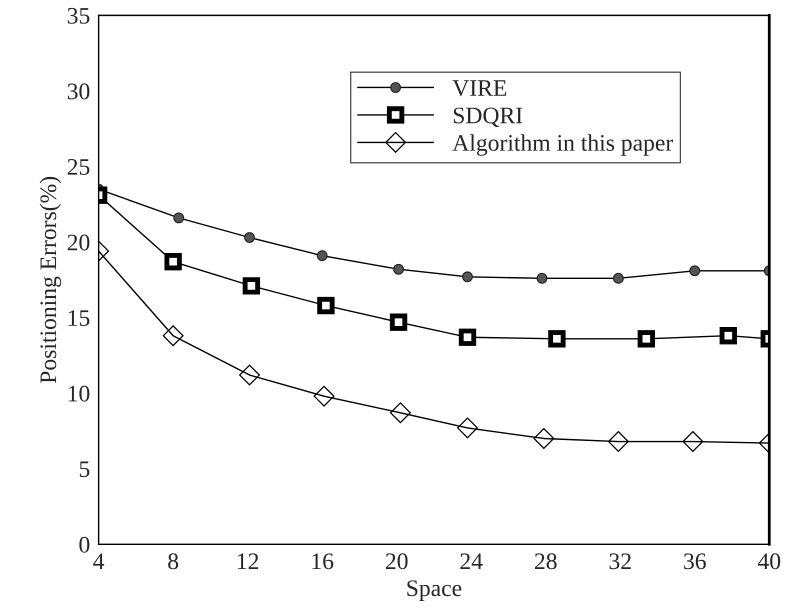 Image resolution: width=789 pixels, height=615 pixels. What do you see at coordinates (51, 280) in the screenshot?
I see `y-axis-title: Positioning Errors(%)` at bounding box center [51, 280].